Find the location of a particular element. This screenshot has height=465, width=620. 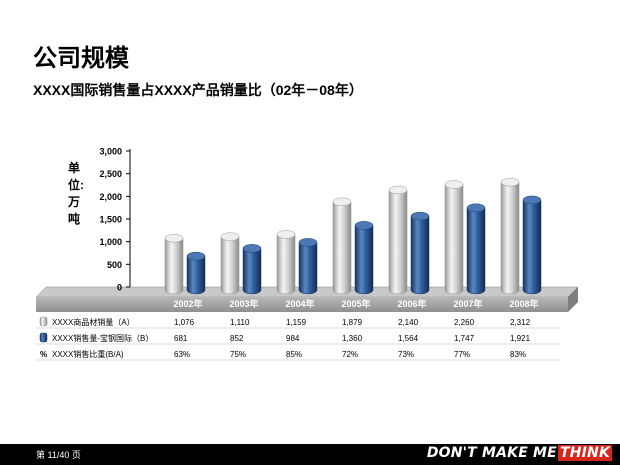

table-row-label: XXXX销售比重(B/A) is located at coordinates (88, 354).